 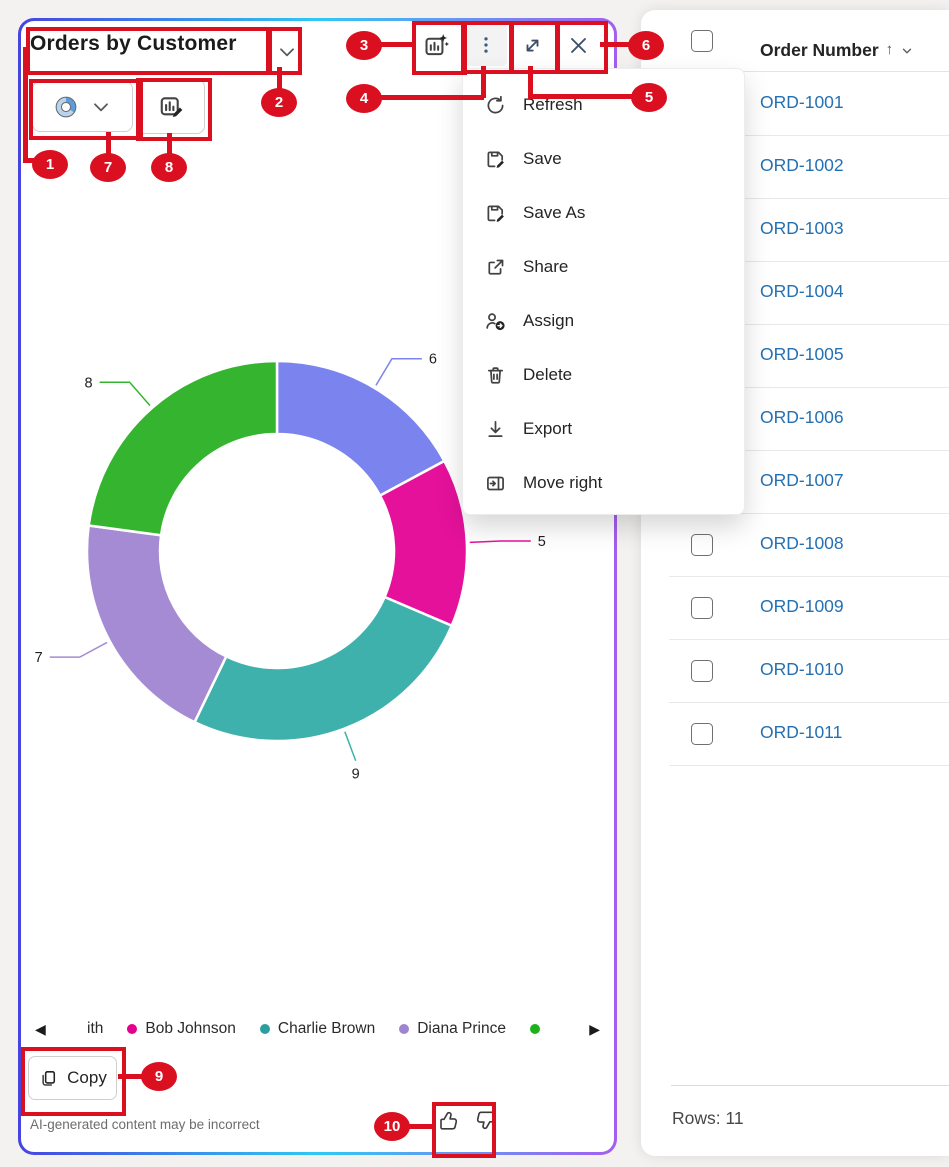 I want to click on legend-next-icon: ▶, so click(x=594, y=1028).